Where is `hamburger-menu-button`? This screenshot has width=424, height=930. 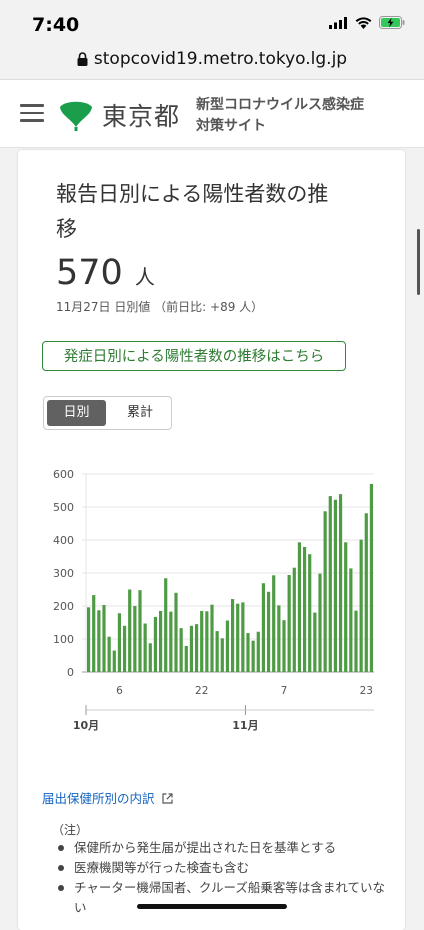
hamburger-menu-button is located at coordinates (32, 113).